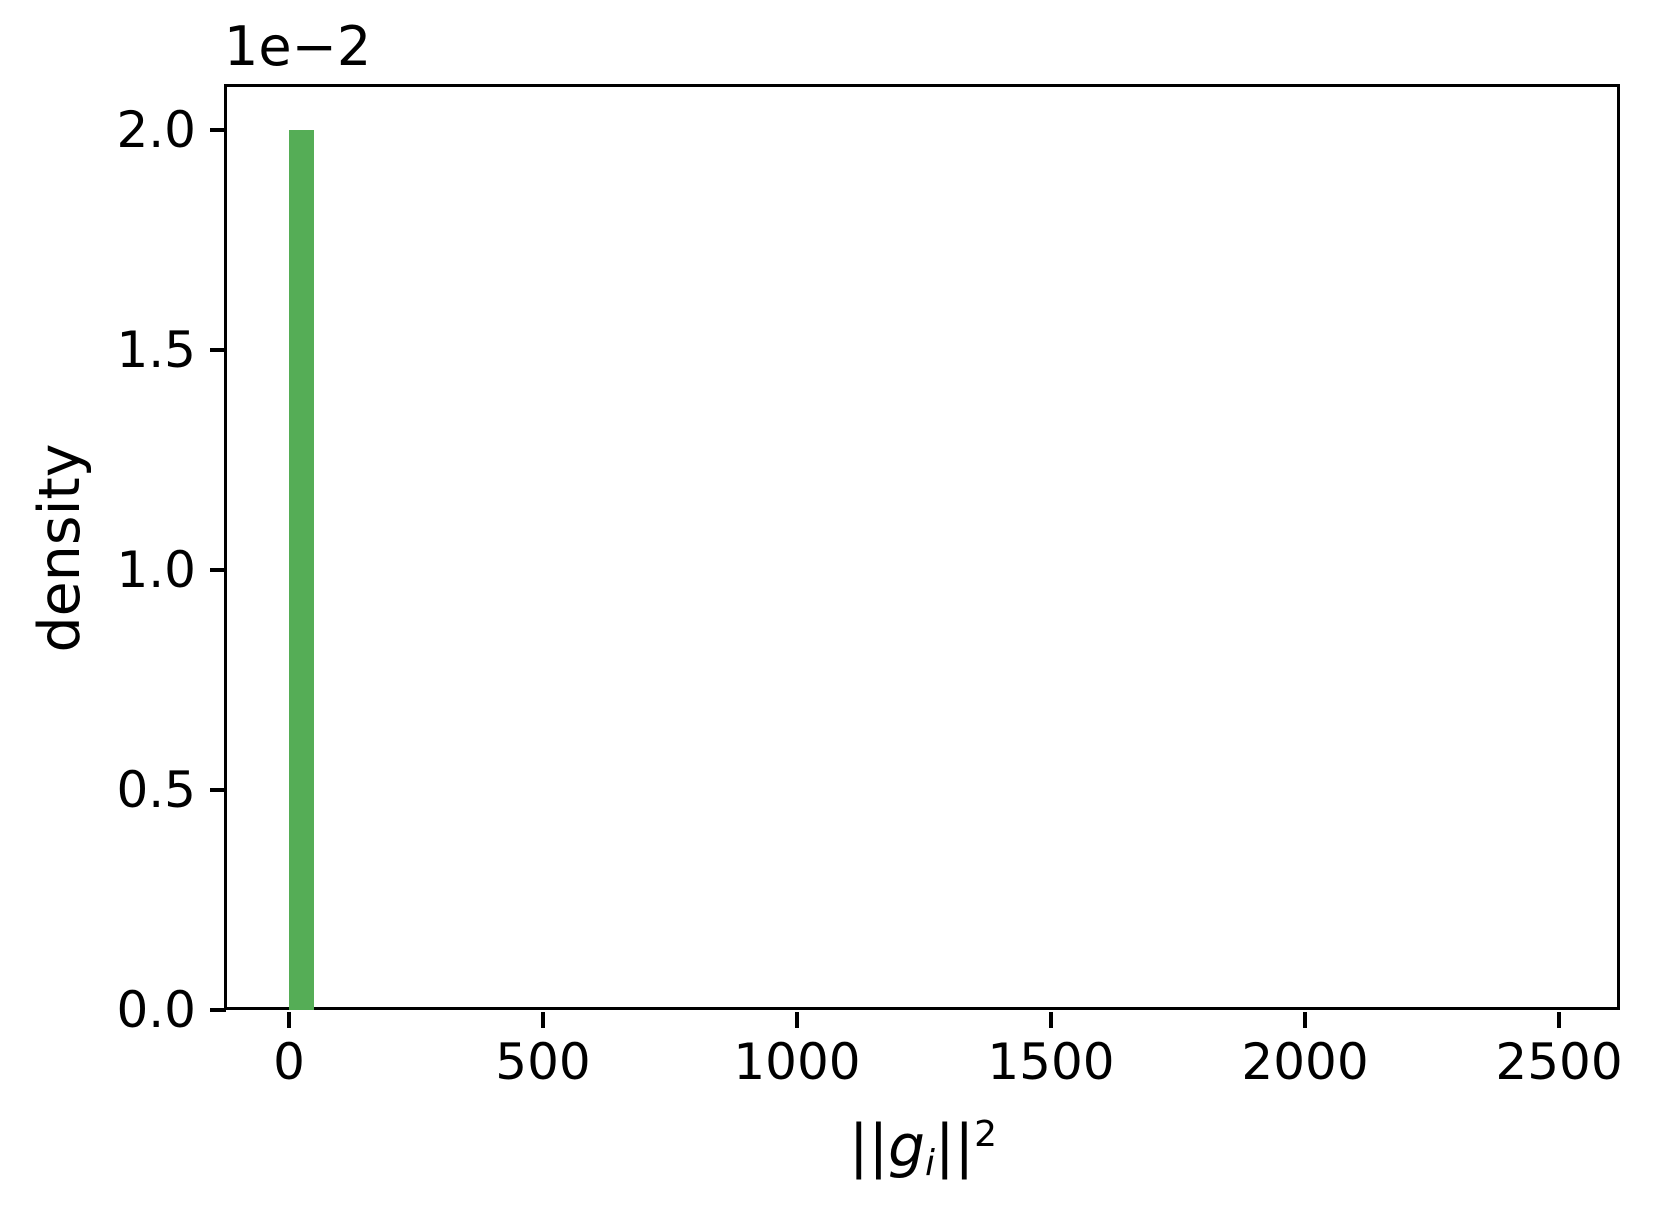 Image resolution: width=1661 pixels, height=1215 pixels. I want to click on y-axis-offset-text: 1e−2, so click(298, 46).